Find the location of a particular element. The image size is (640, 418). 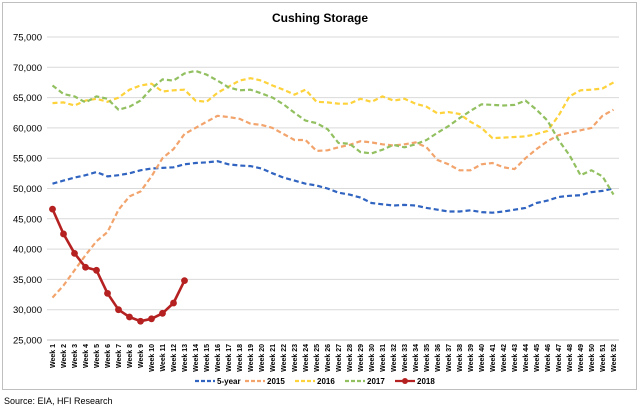

x-tick-label: Week 45 is located at coordinates (537, 358).